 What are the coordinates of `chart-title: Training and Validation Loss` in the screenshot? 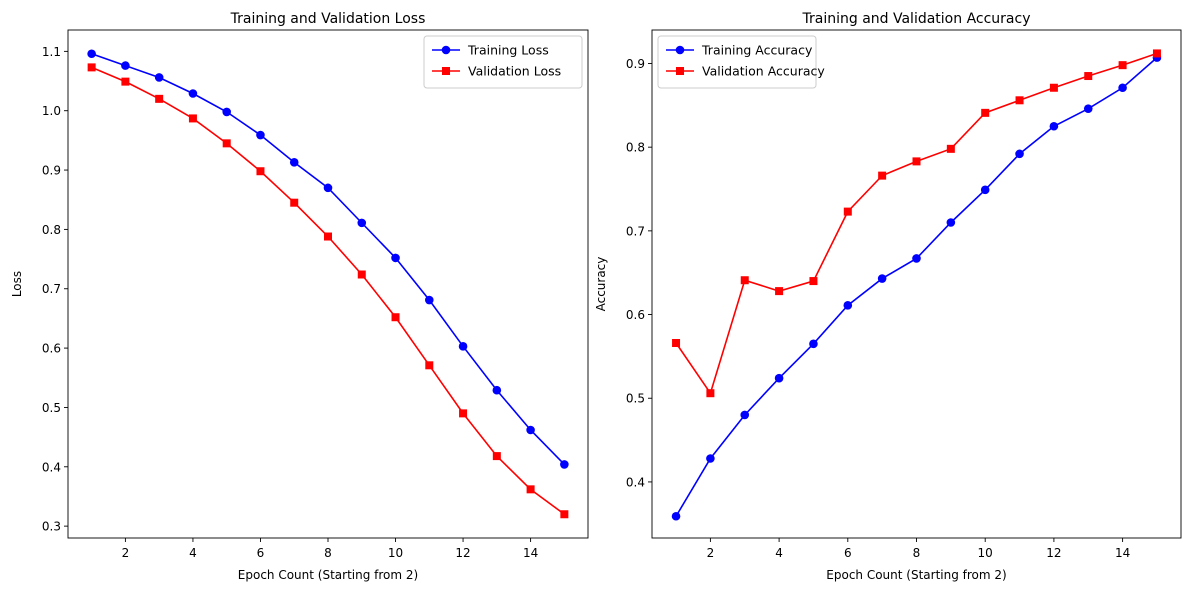 It's located at (328, 19).